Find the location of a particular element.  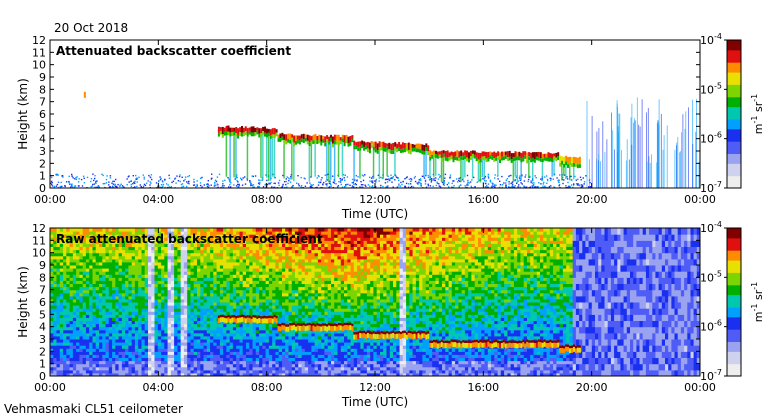

precipitation-trail is located at coordinates (564, 171).